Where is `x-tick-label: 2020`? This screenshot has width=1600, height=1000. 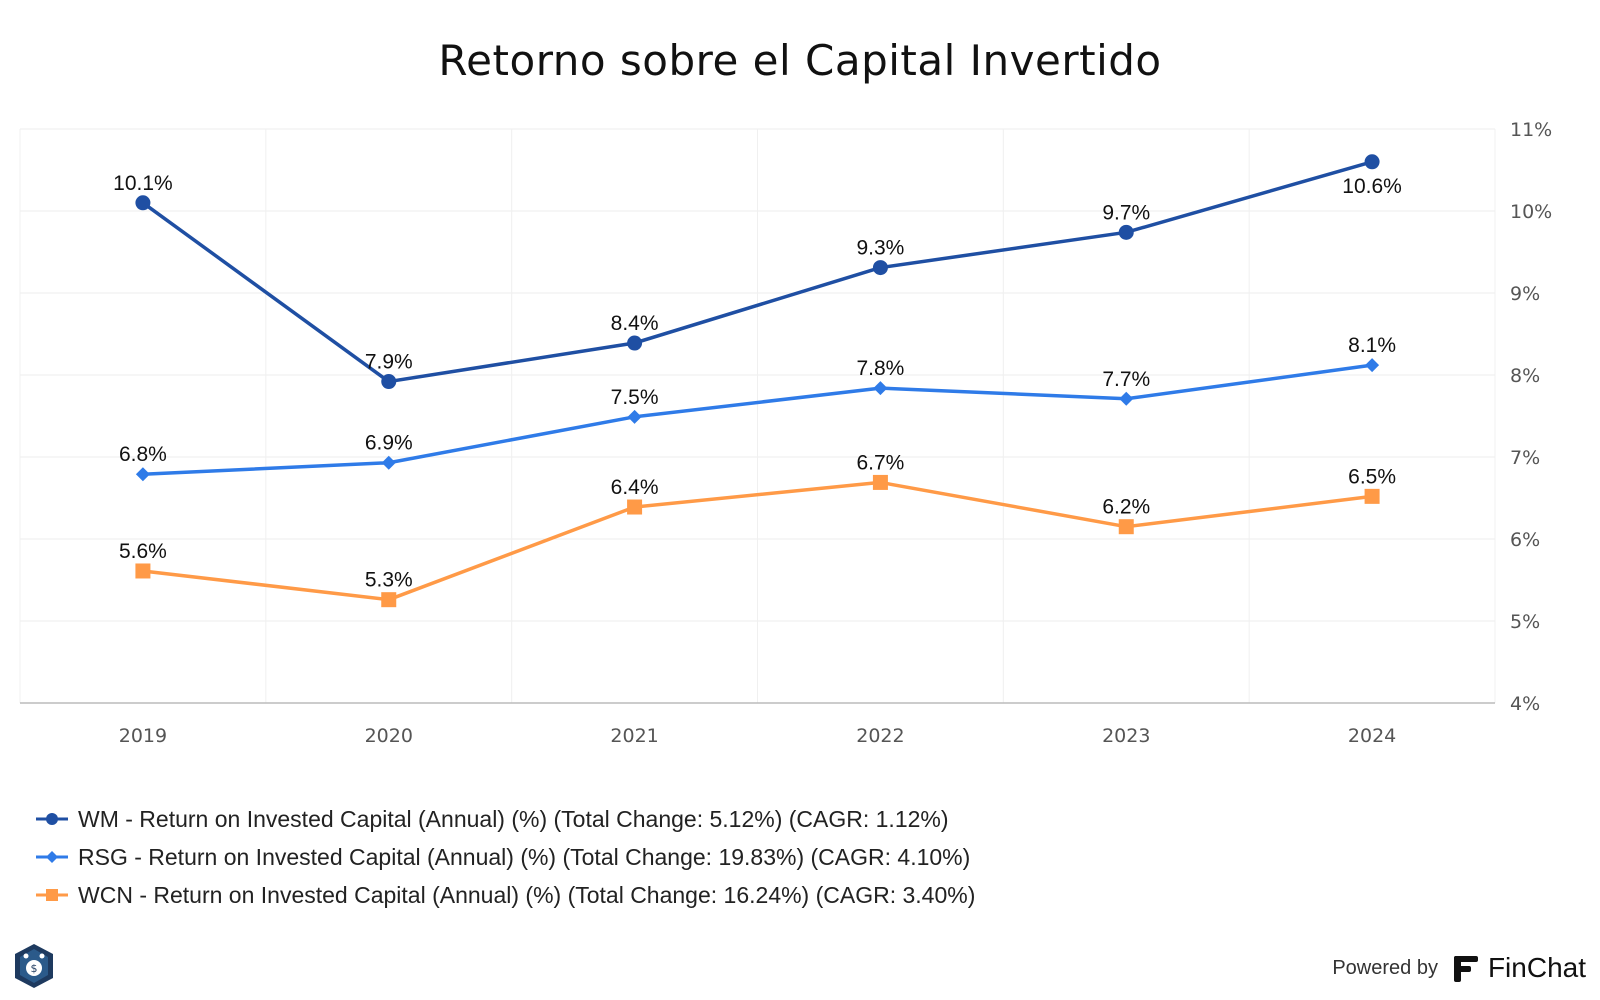
x-tick-label: 2020 is located at coordinates (389, 736).